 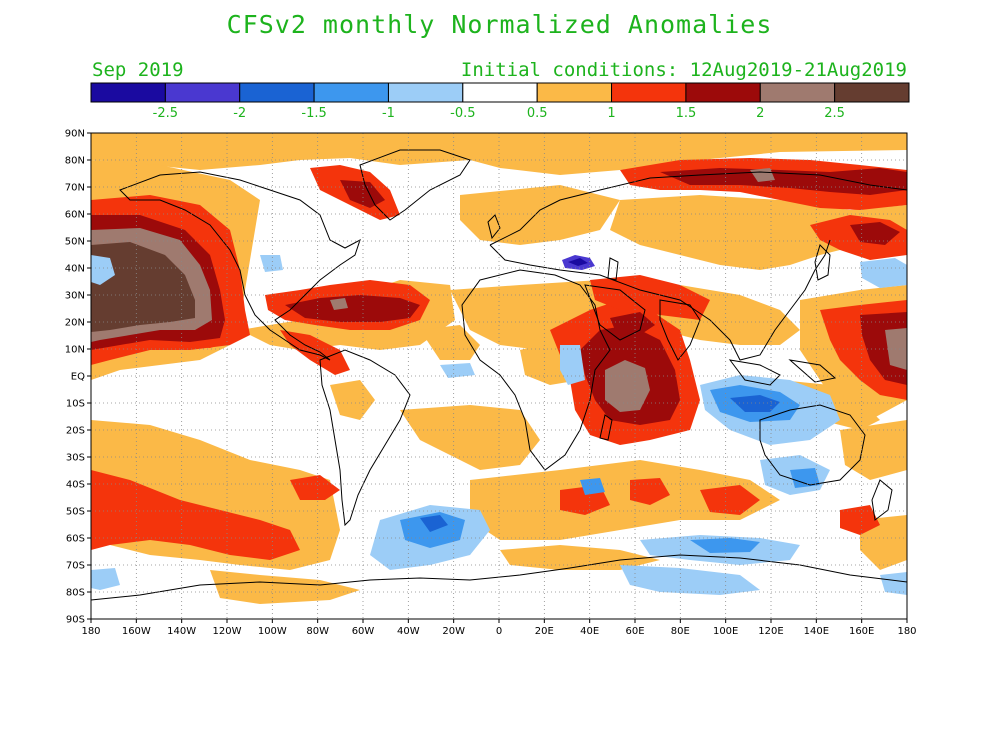 What do you see at coordinates (861, 631) in the screenshot?
I see `lon-tick-label: 160E` at bounding box center [861, 631].